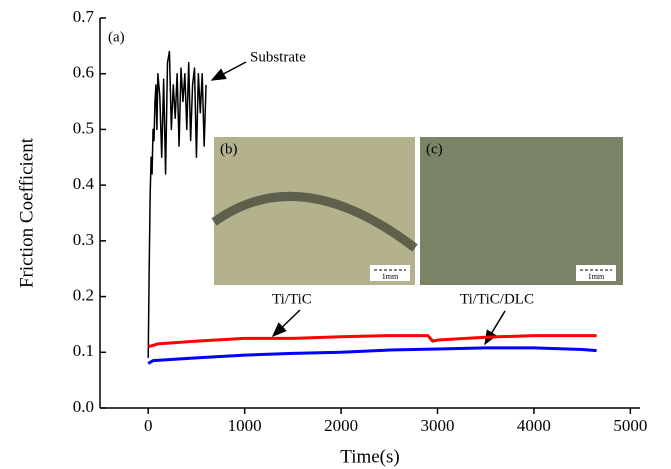 This screenshot has width=671, height=469. Describe the element at coordinates (26, 212) in the screenshot. I see `y-axis-title: Friction Coefficient` at that location.